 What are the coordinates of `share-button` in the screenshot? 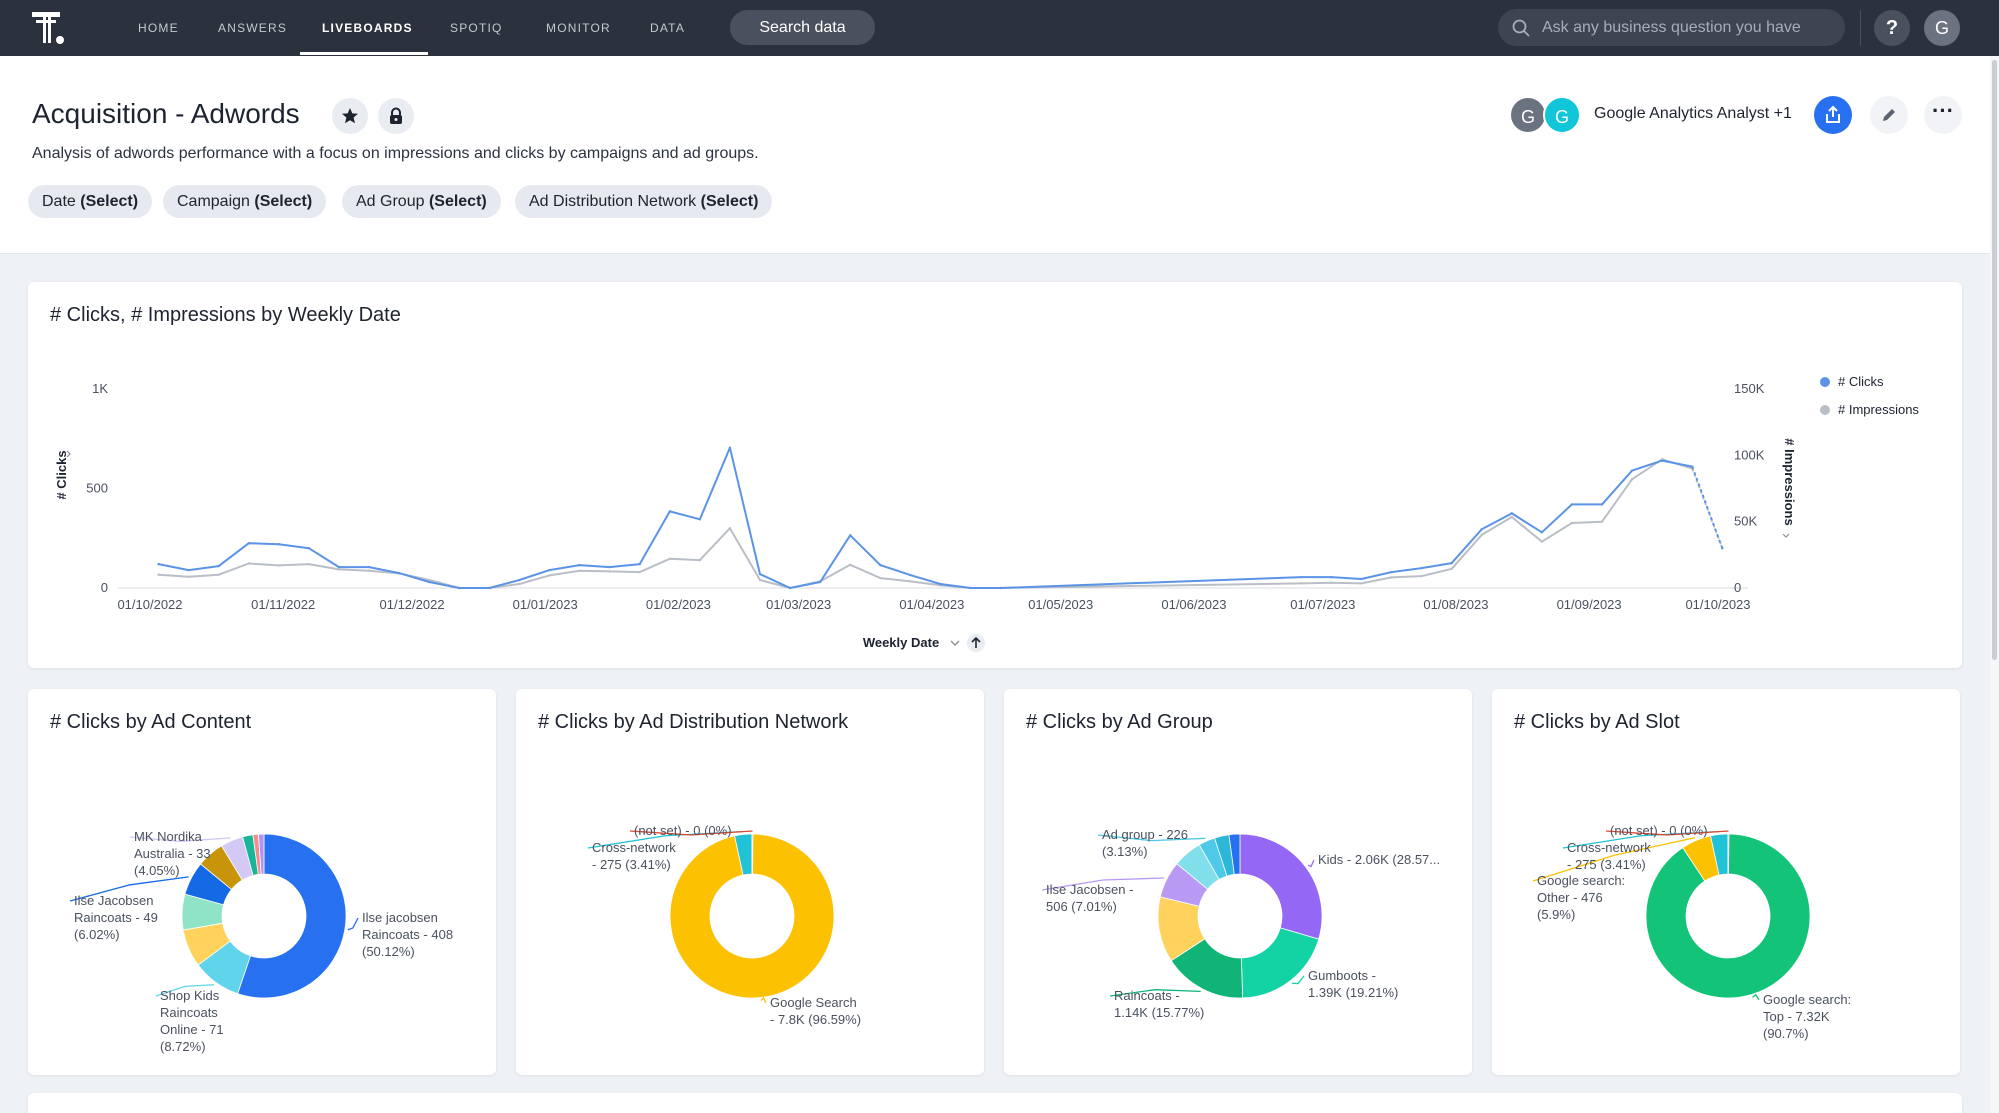 It's located at (1833, 115).